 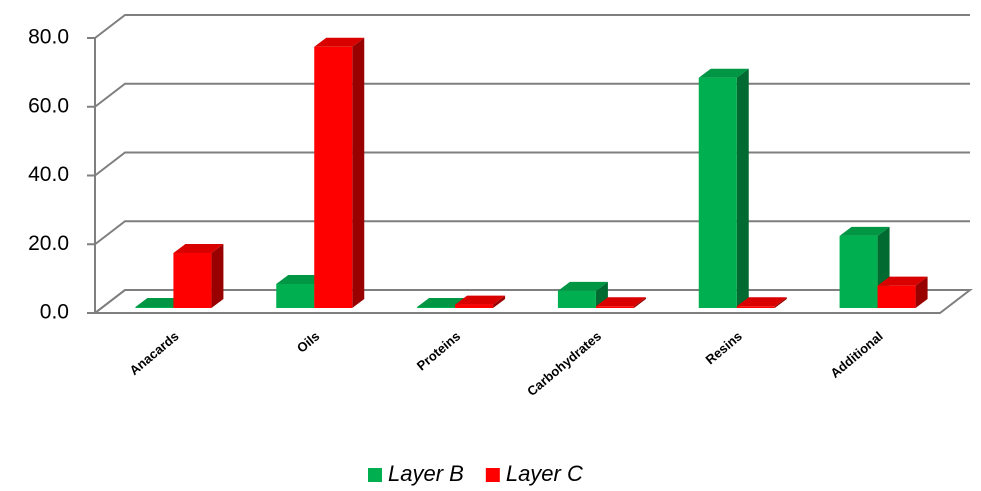 What do you see at coordinates (564, 363) in the screenshot?
I see `x-tick-label: Carbohydrates` at bounding box center [564, 363].